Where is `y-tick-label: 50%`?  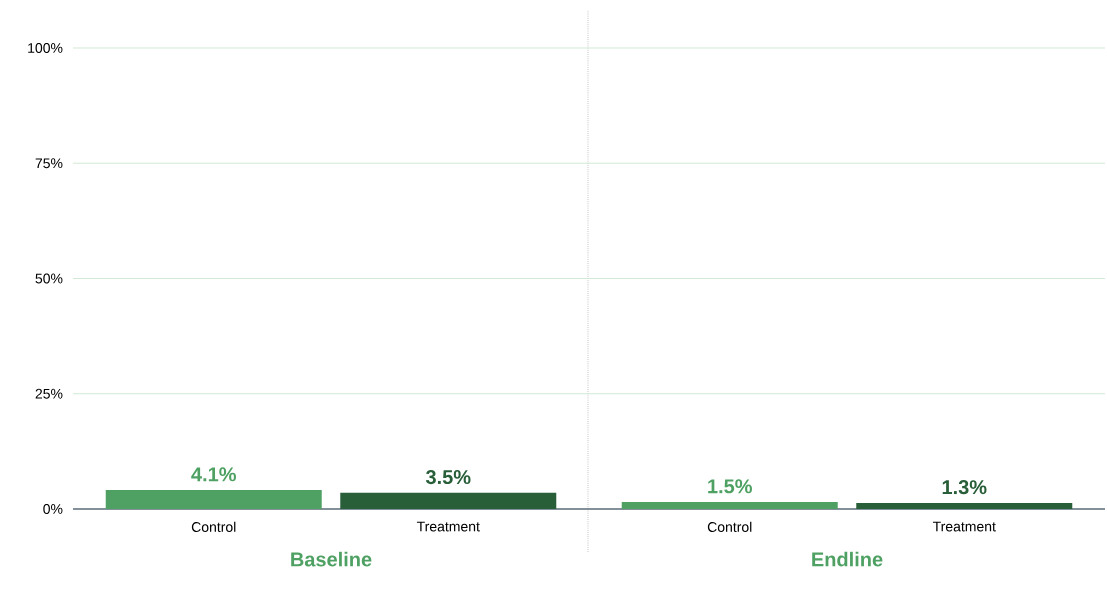
y-tick-label: 50% is located at coordinates (49, 278).